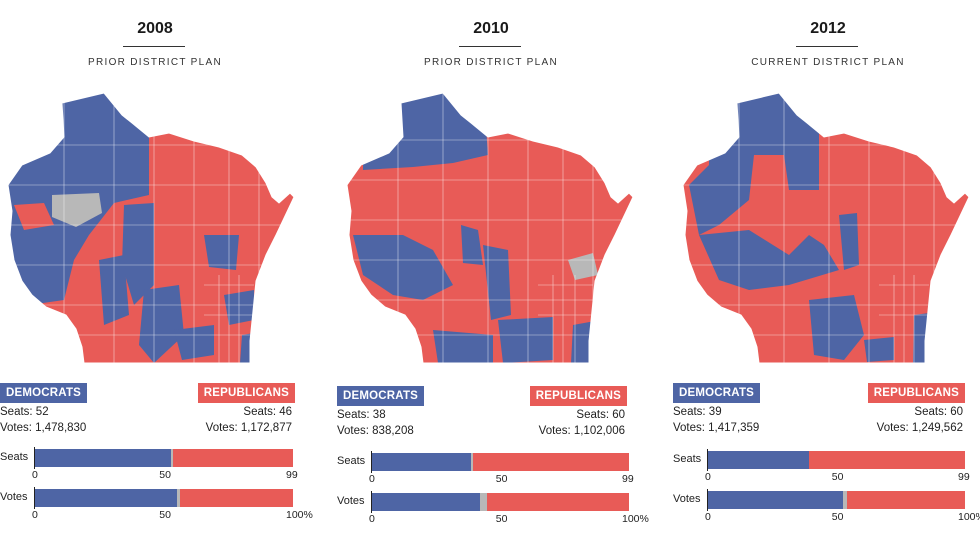 The width and height of the screenshot is (980, 551). What do you see at coordinates (581, 431) in the screenshot?
I see `rep-votes: Votes: 1,102,006` at bounding box center [581, 431].